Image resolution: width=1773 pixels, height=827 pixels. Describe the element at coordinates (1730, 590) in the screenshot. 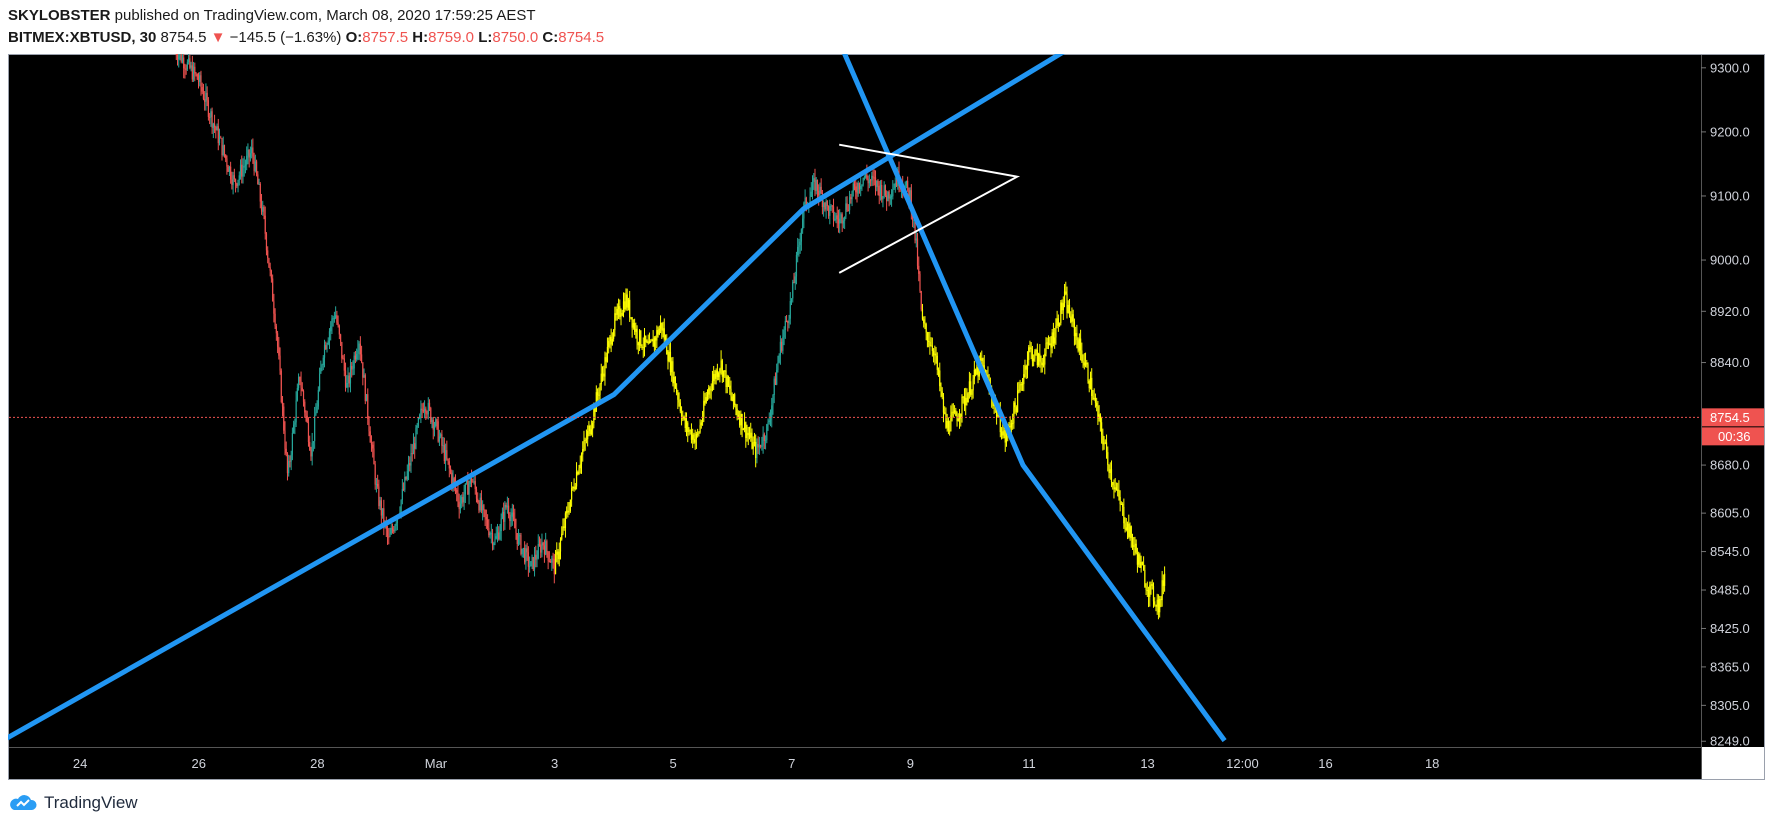

I see `price-tick-label: 8485.0` at that location.